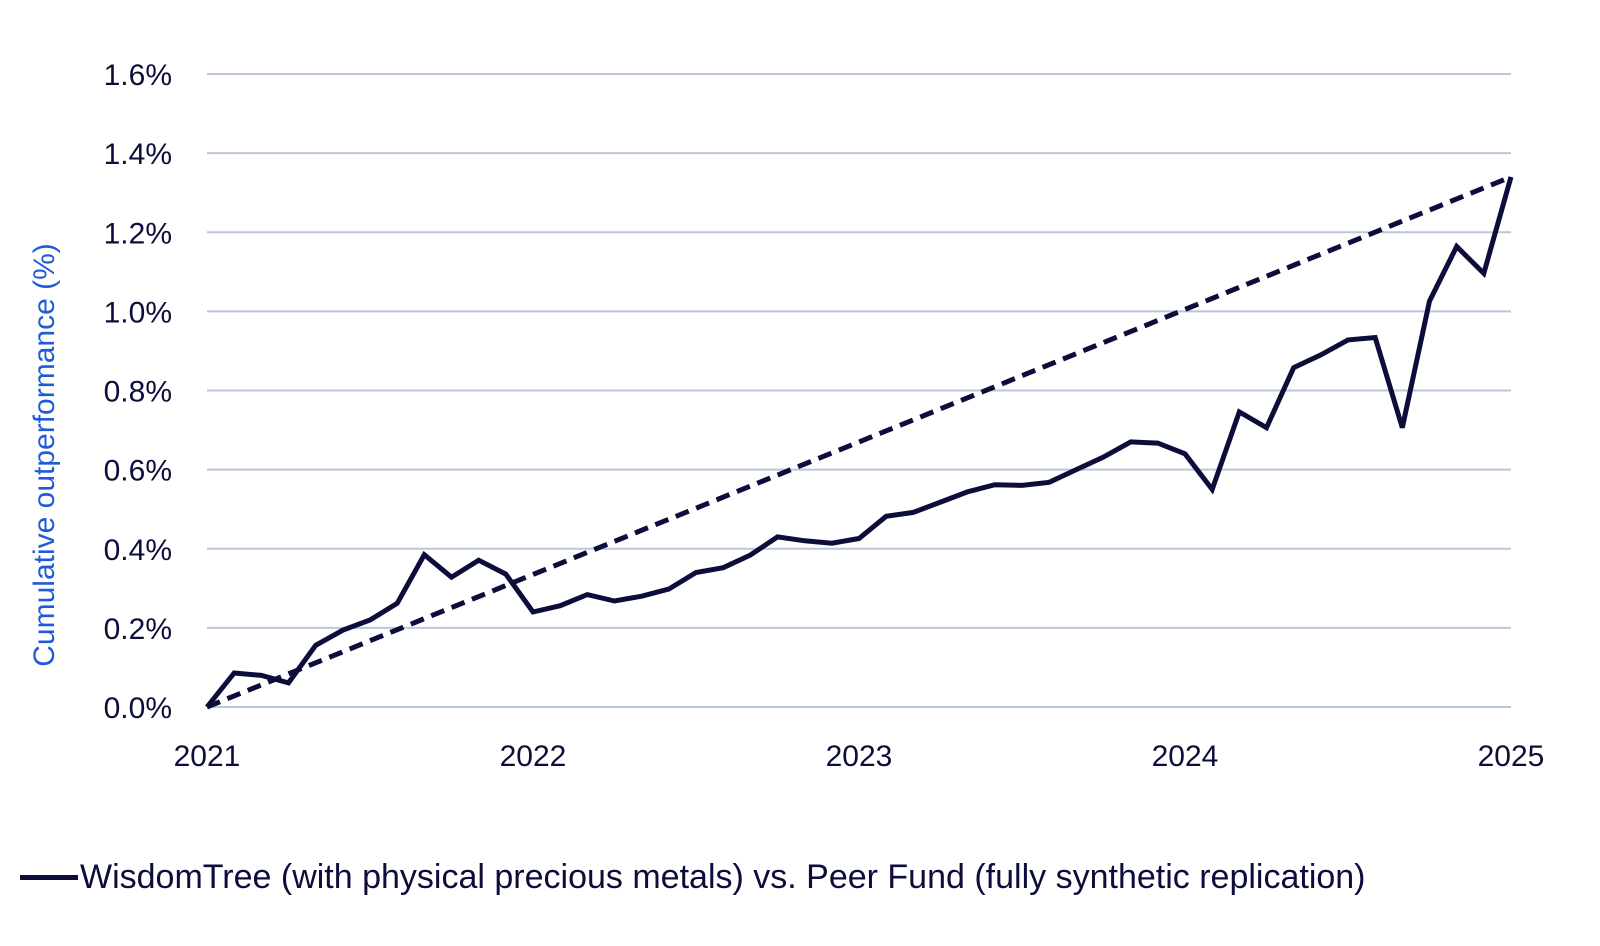 This screenshot has width=1600, height=946. What do you see at coordinates (1511, 756) in the screenshot?
I see `x-tick-label: 2025` at bounding box center [1511, 756].